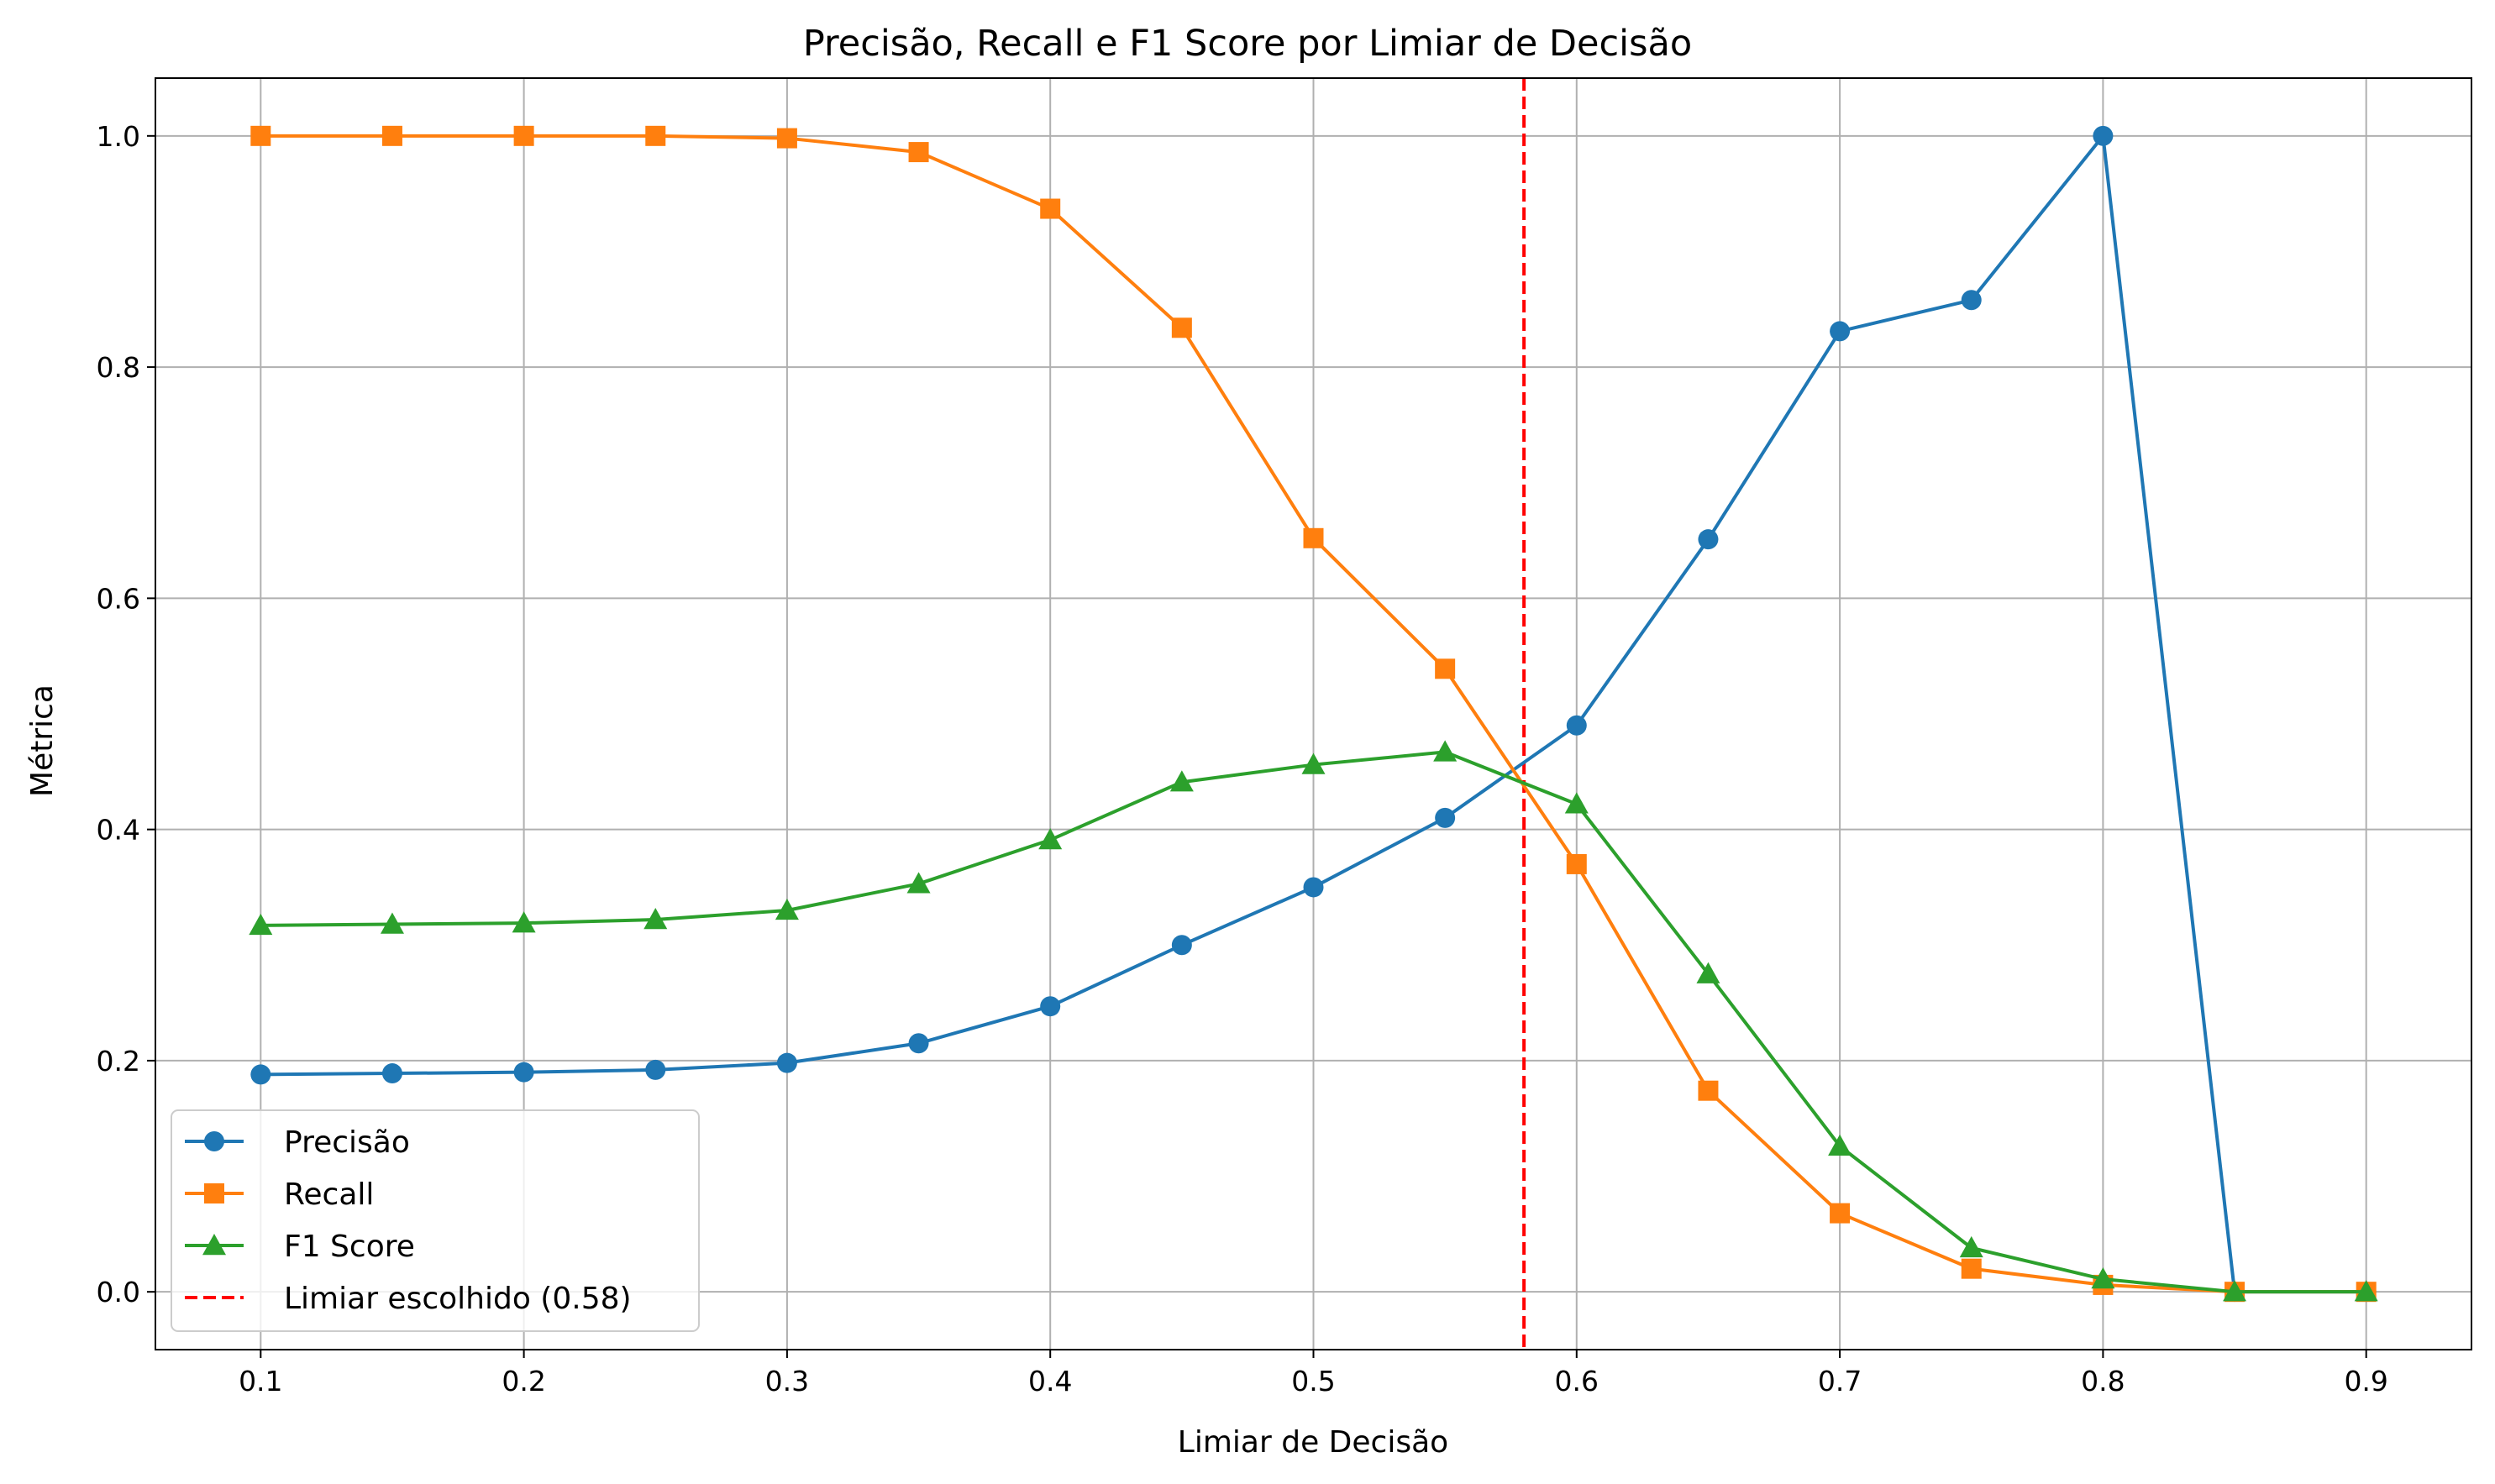 The image size is (2495, 1484). I want to click on y-tick-label: 0.4, so click(119, 831).